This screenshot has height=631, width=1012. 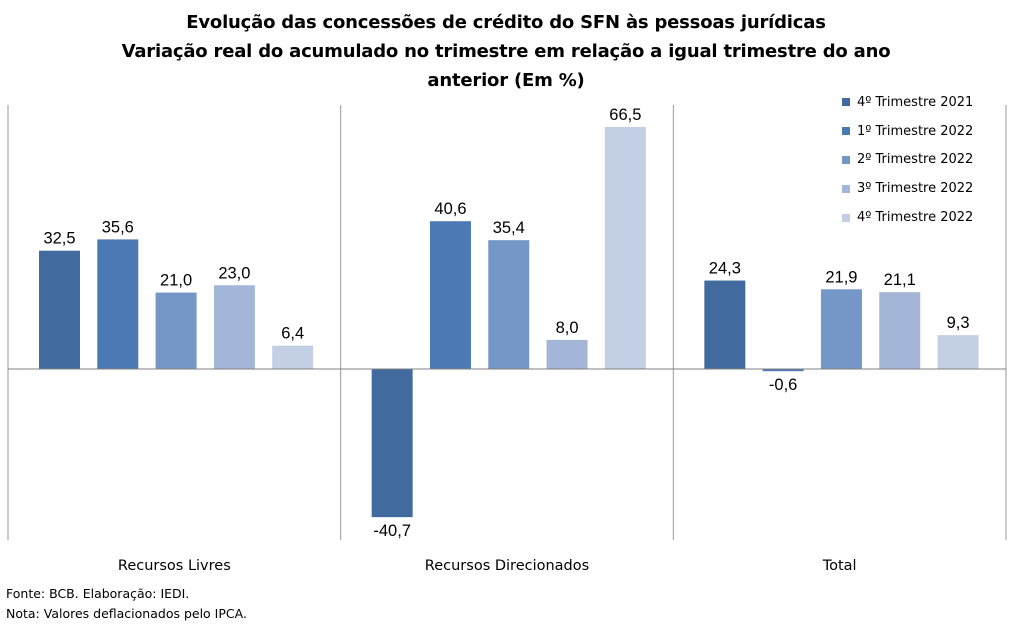 I want to click on category-label: Total, so click(x=839, y=566).